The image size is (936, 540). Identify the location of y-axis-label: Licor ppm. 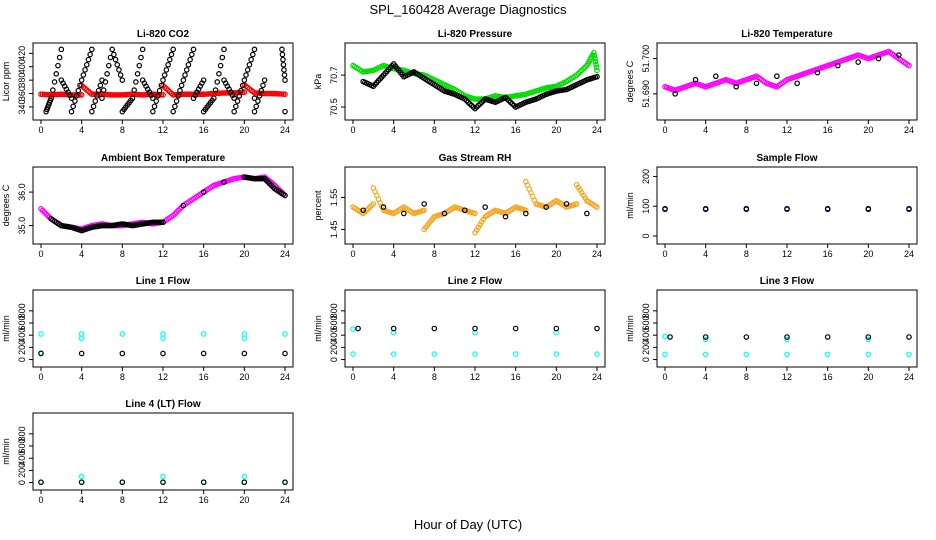
(6, 82).